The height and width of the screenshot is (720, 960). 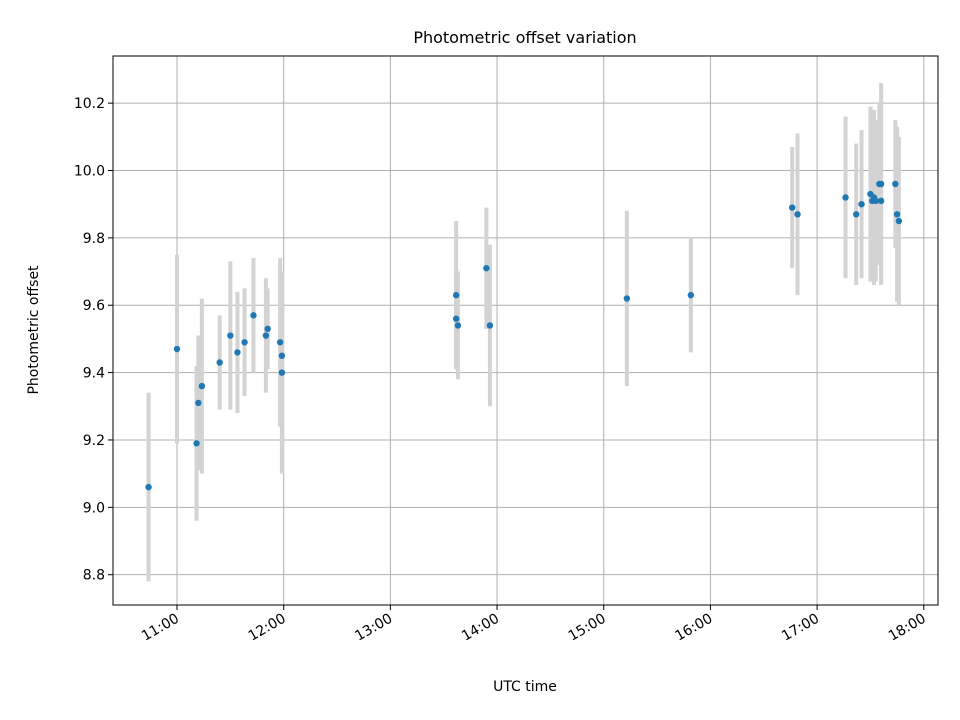 What do you see at coordinates (34, 330) in the screenshot?
I see `y-axis-label: Photometric offset` at bounding box center [34, 330].